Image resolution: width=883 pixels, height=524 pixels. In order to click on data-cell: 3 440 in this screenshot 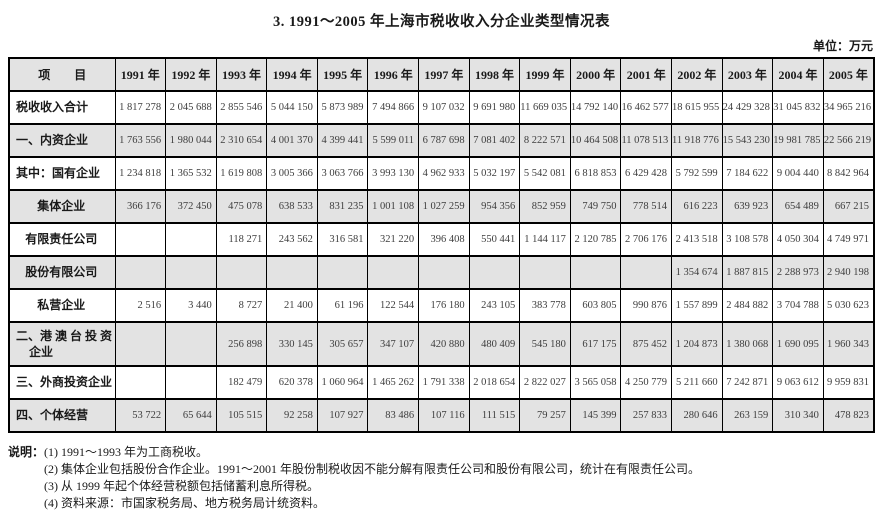, I will do `click(191, 305)`.